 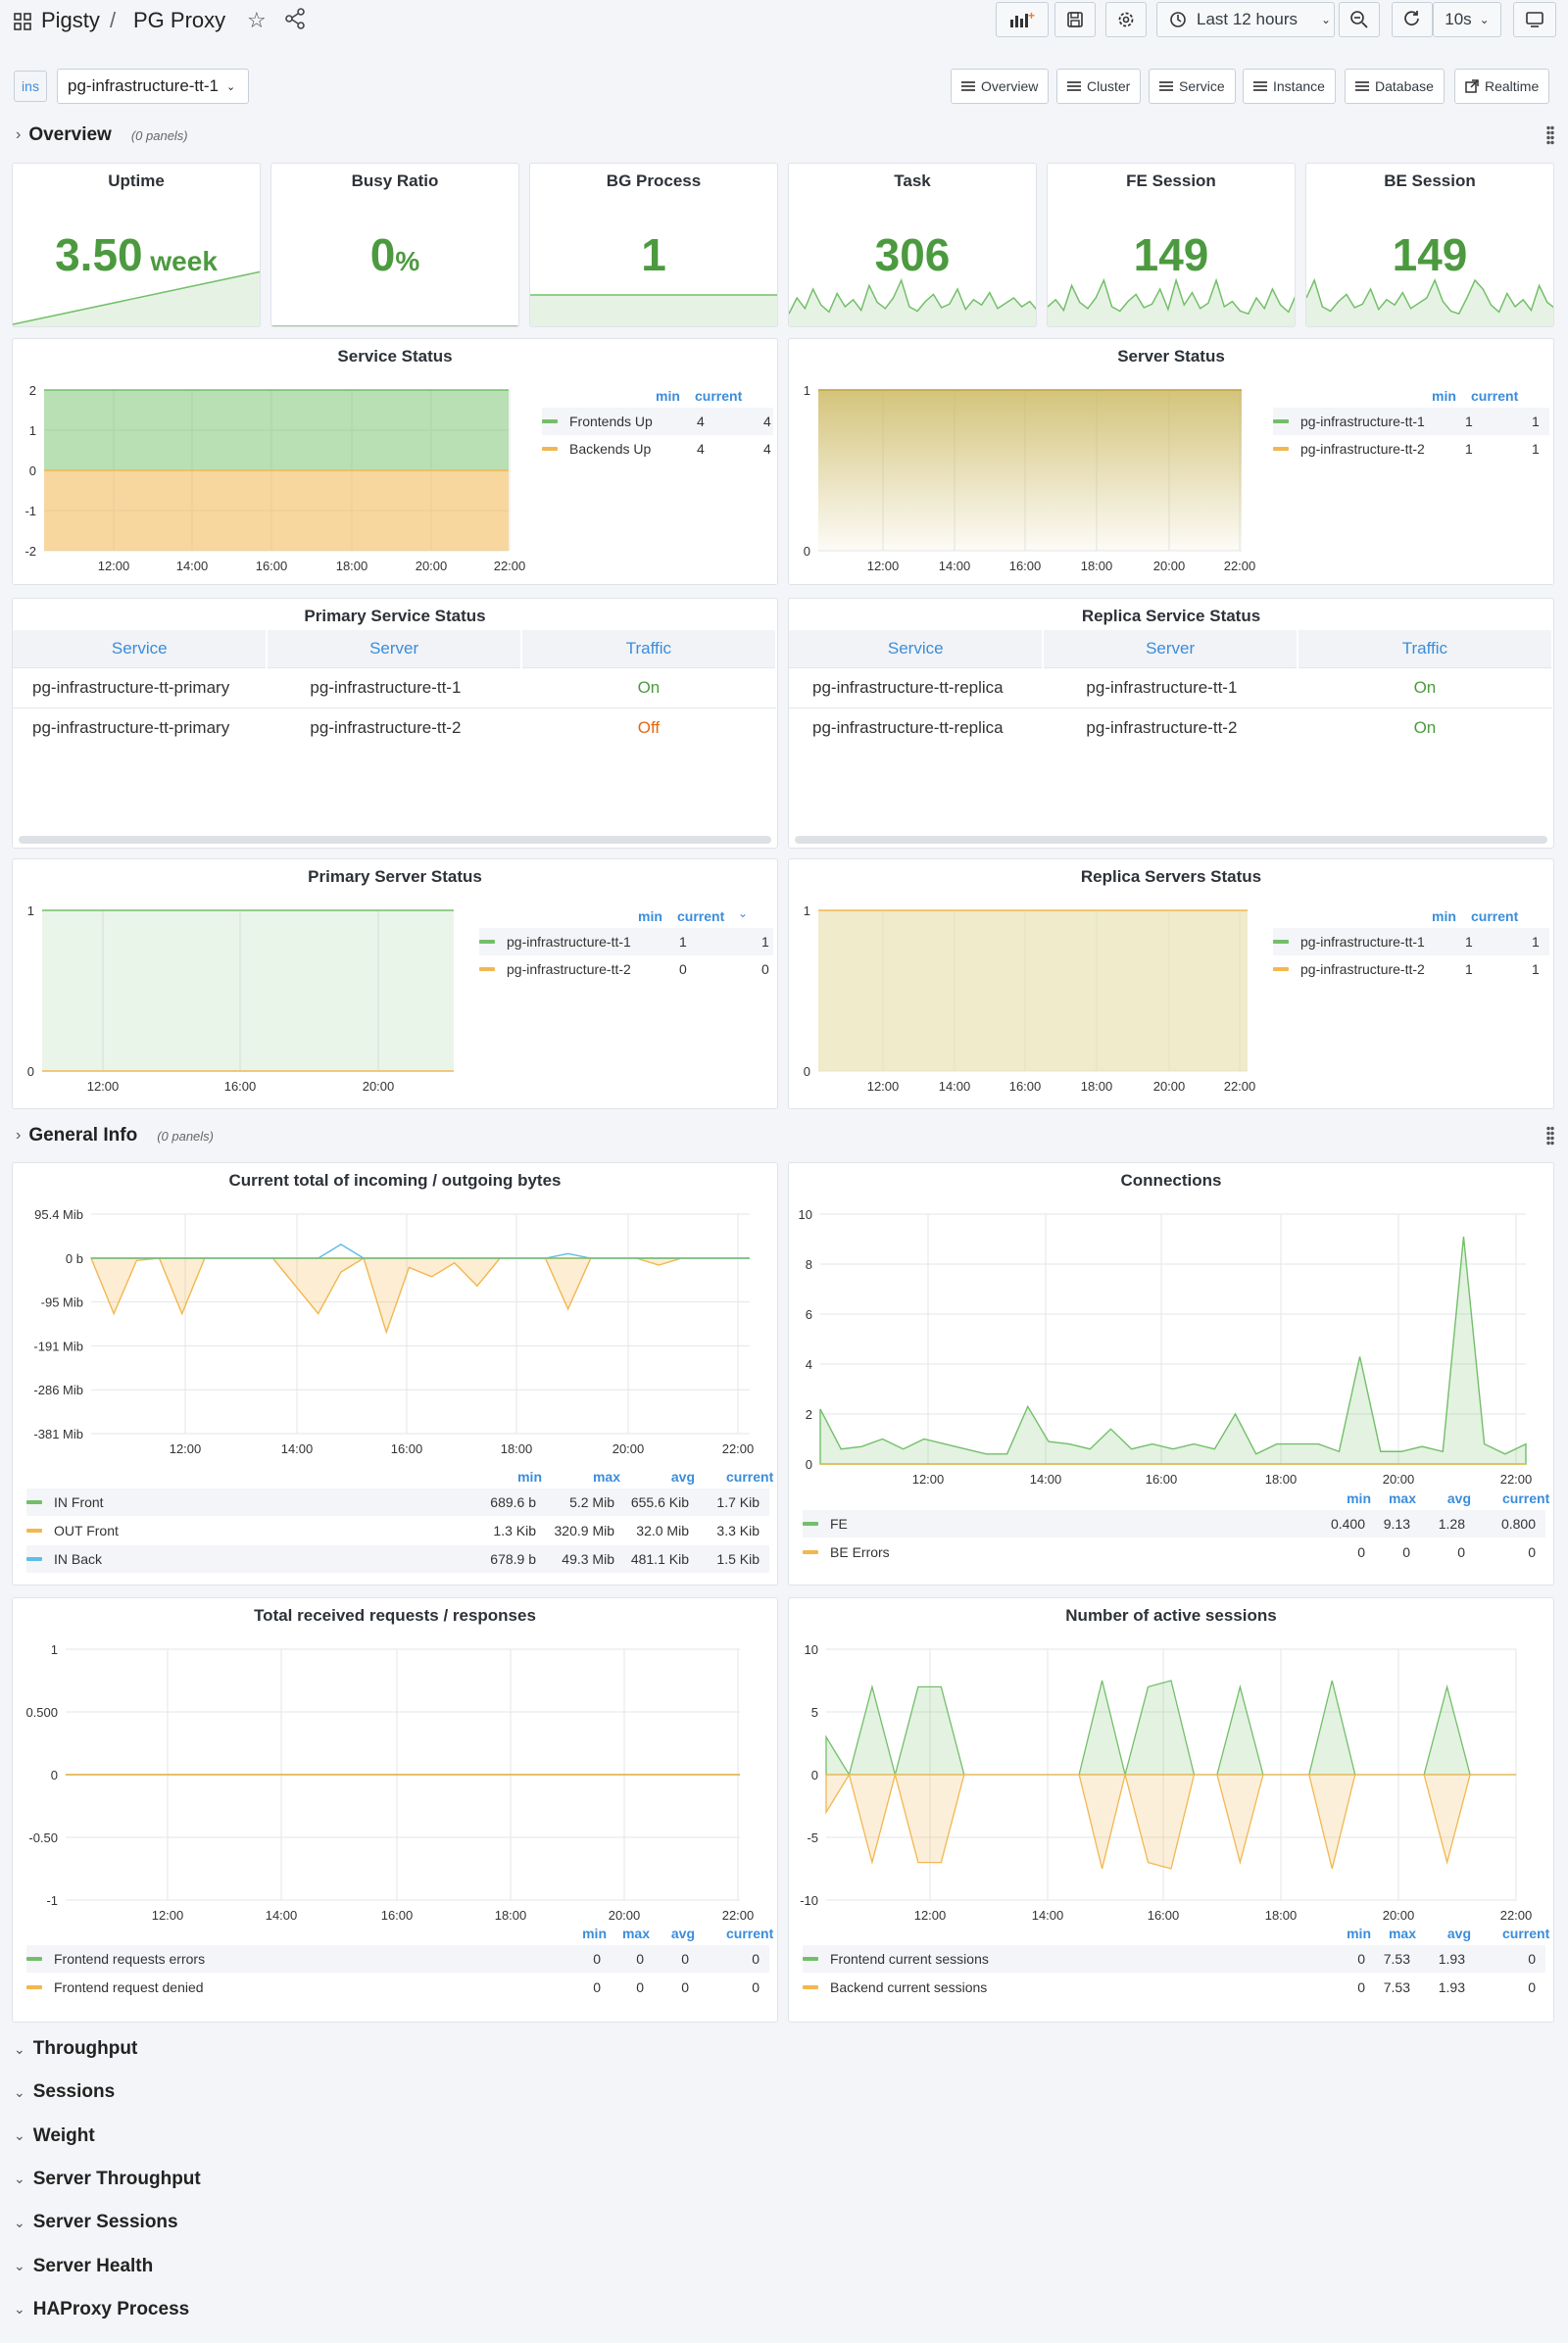 What do you see at coordinates (1000, 86) in the screenshot?
I see `nav-link-overview: Overview` at bounding box center [1000, 86].